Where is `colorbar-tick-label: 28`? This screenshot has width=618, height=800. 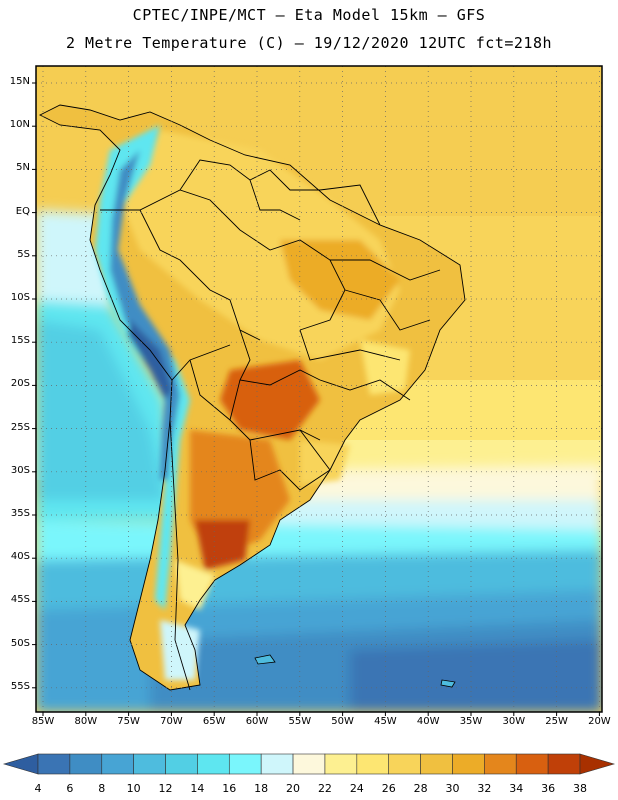
colorbar-tick-label: 28 is located at coordinates (420, 788).